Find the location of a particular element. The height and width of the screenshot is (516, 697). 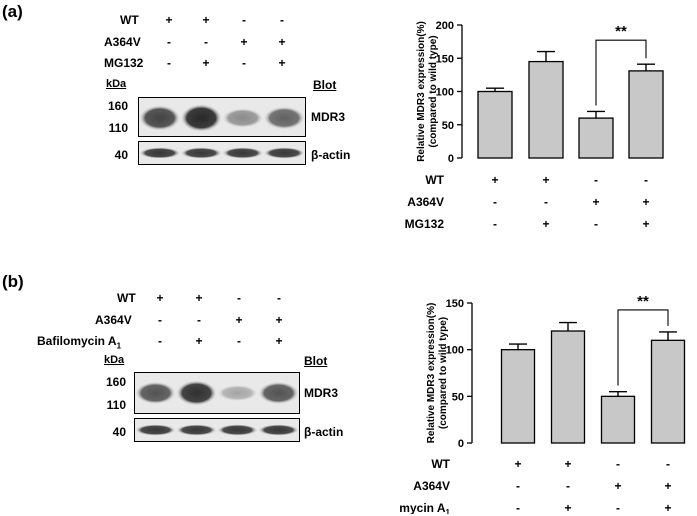

y-tick-label: 0 is located at coordinates (451, 159).